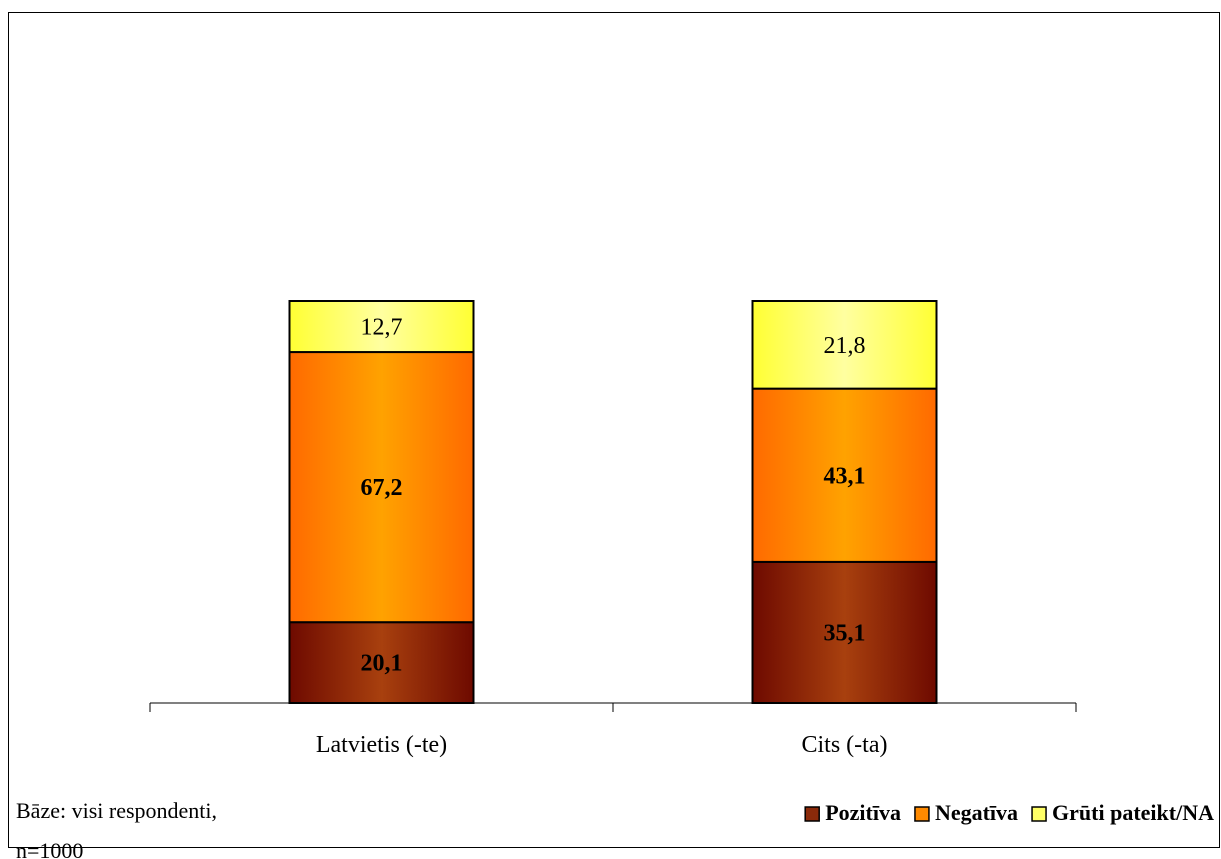 This screenshot has height=859, width=1221. I want to click on data-label: 21,8, so click(845, 346).